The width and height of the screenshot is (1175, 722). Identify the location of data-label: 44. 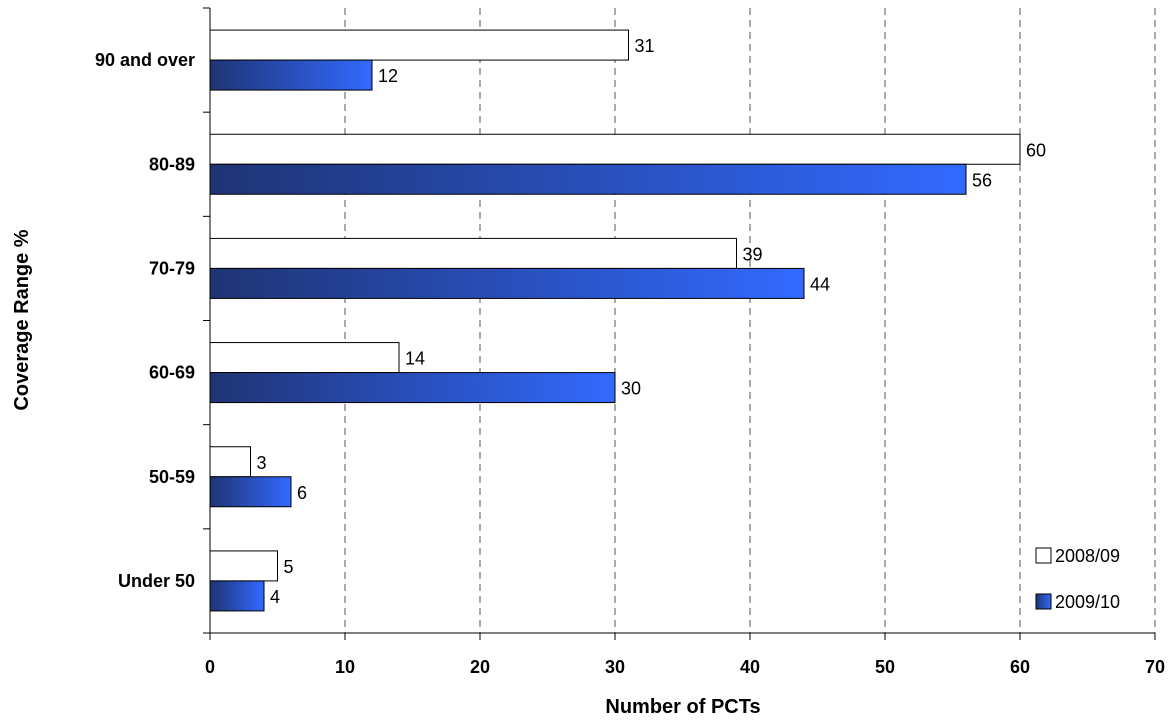
(820, 284).